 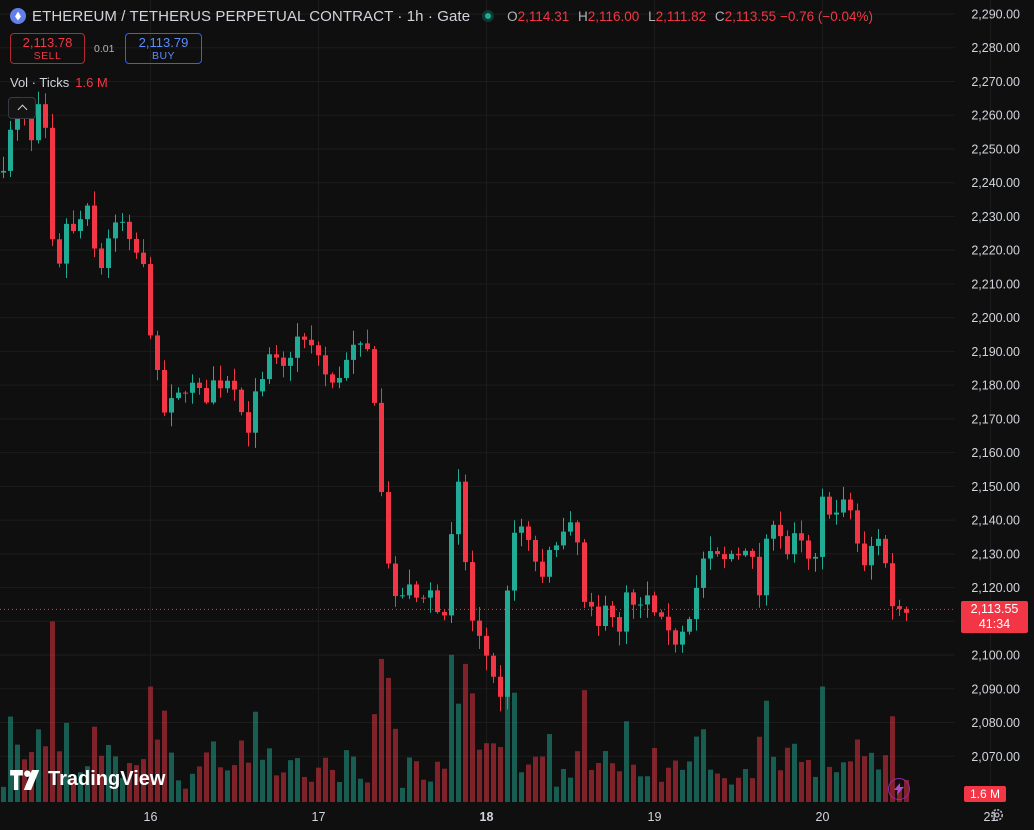 I want to click on open-key: O, so click(x=512, y=16).